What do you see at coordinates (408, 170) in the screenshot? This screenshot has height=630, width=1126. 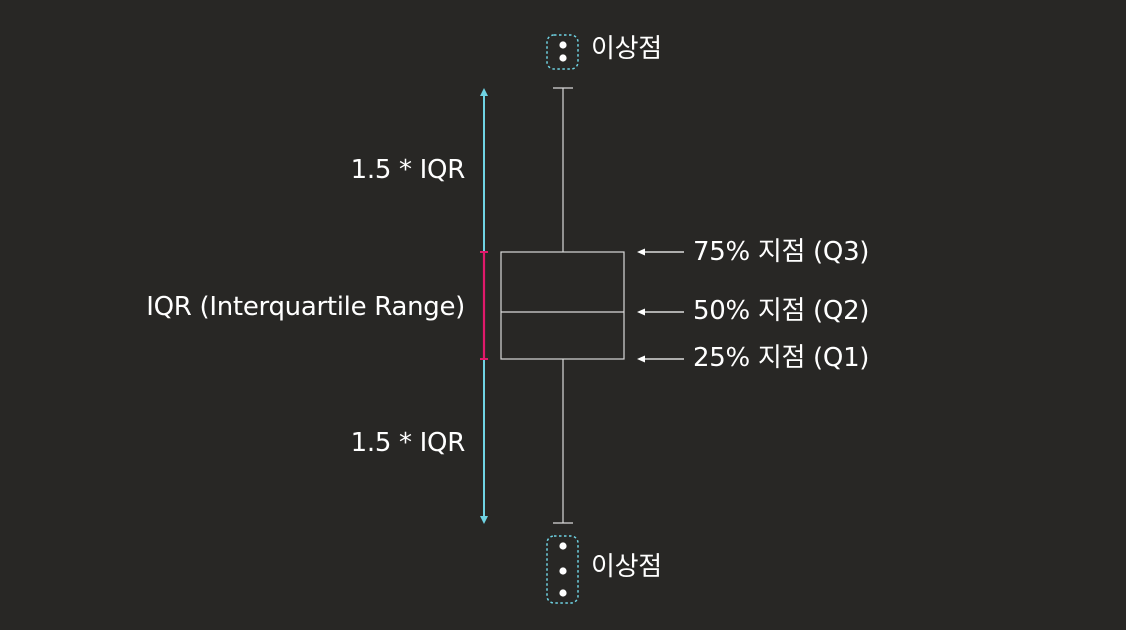 I see `upper-whisker-label: 1.5 * IQR` at bounding box center [408, 170].